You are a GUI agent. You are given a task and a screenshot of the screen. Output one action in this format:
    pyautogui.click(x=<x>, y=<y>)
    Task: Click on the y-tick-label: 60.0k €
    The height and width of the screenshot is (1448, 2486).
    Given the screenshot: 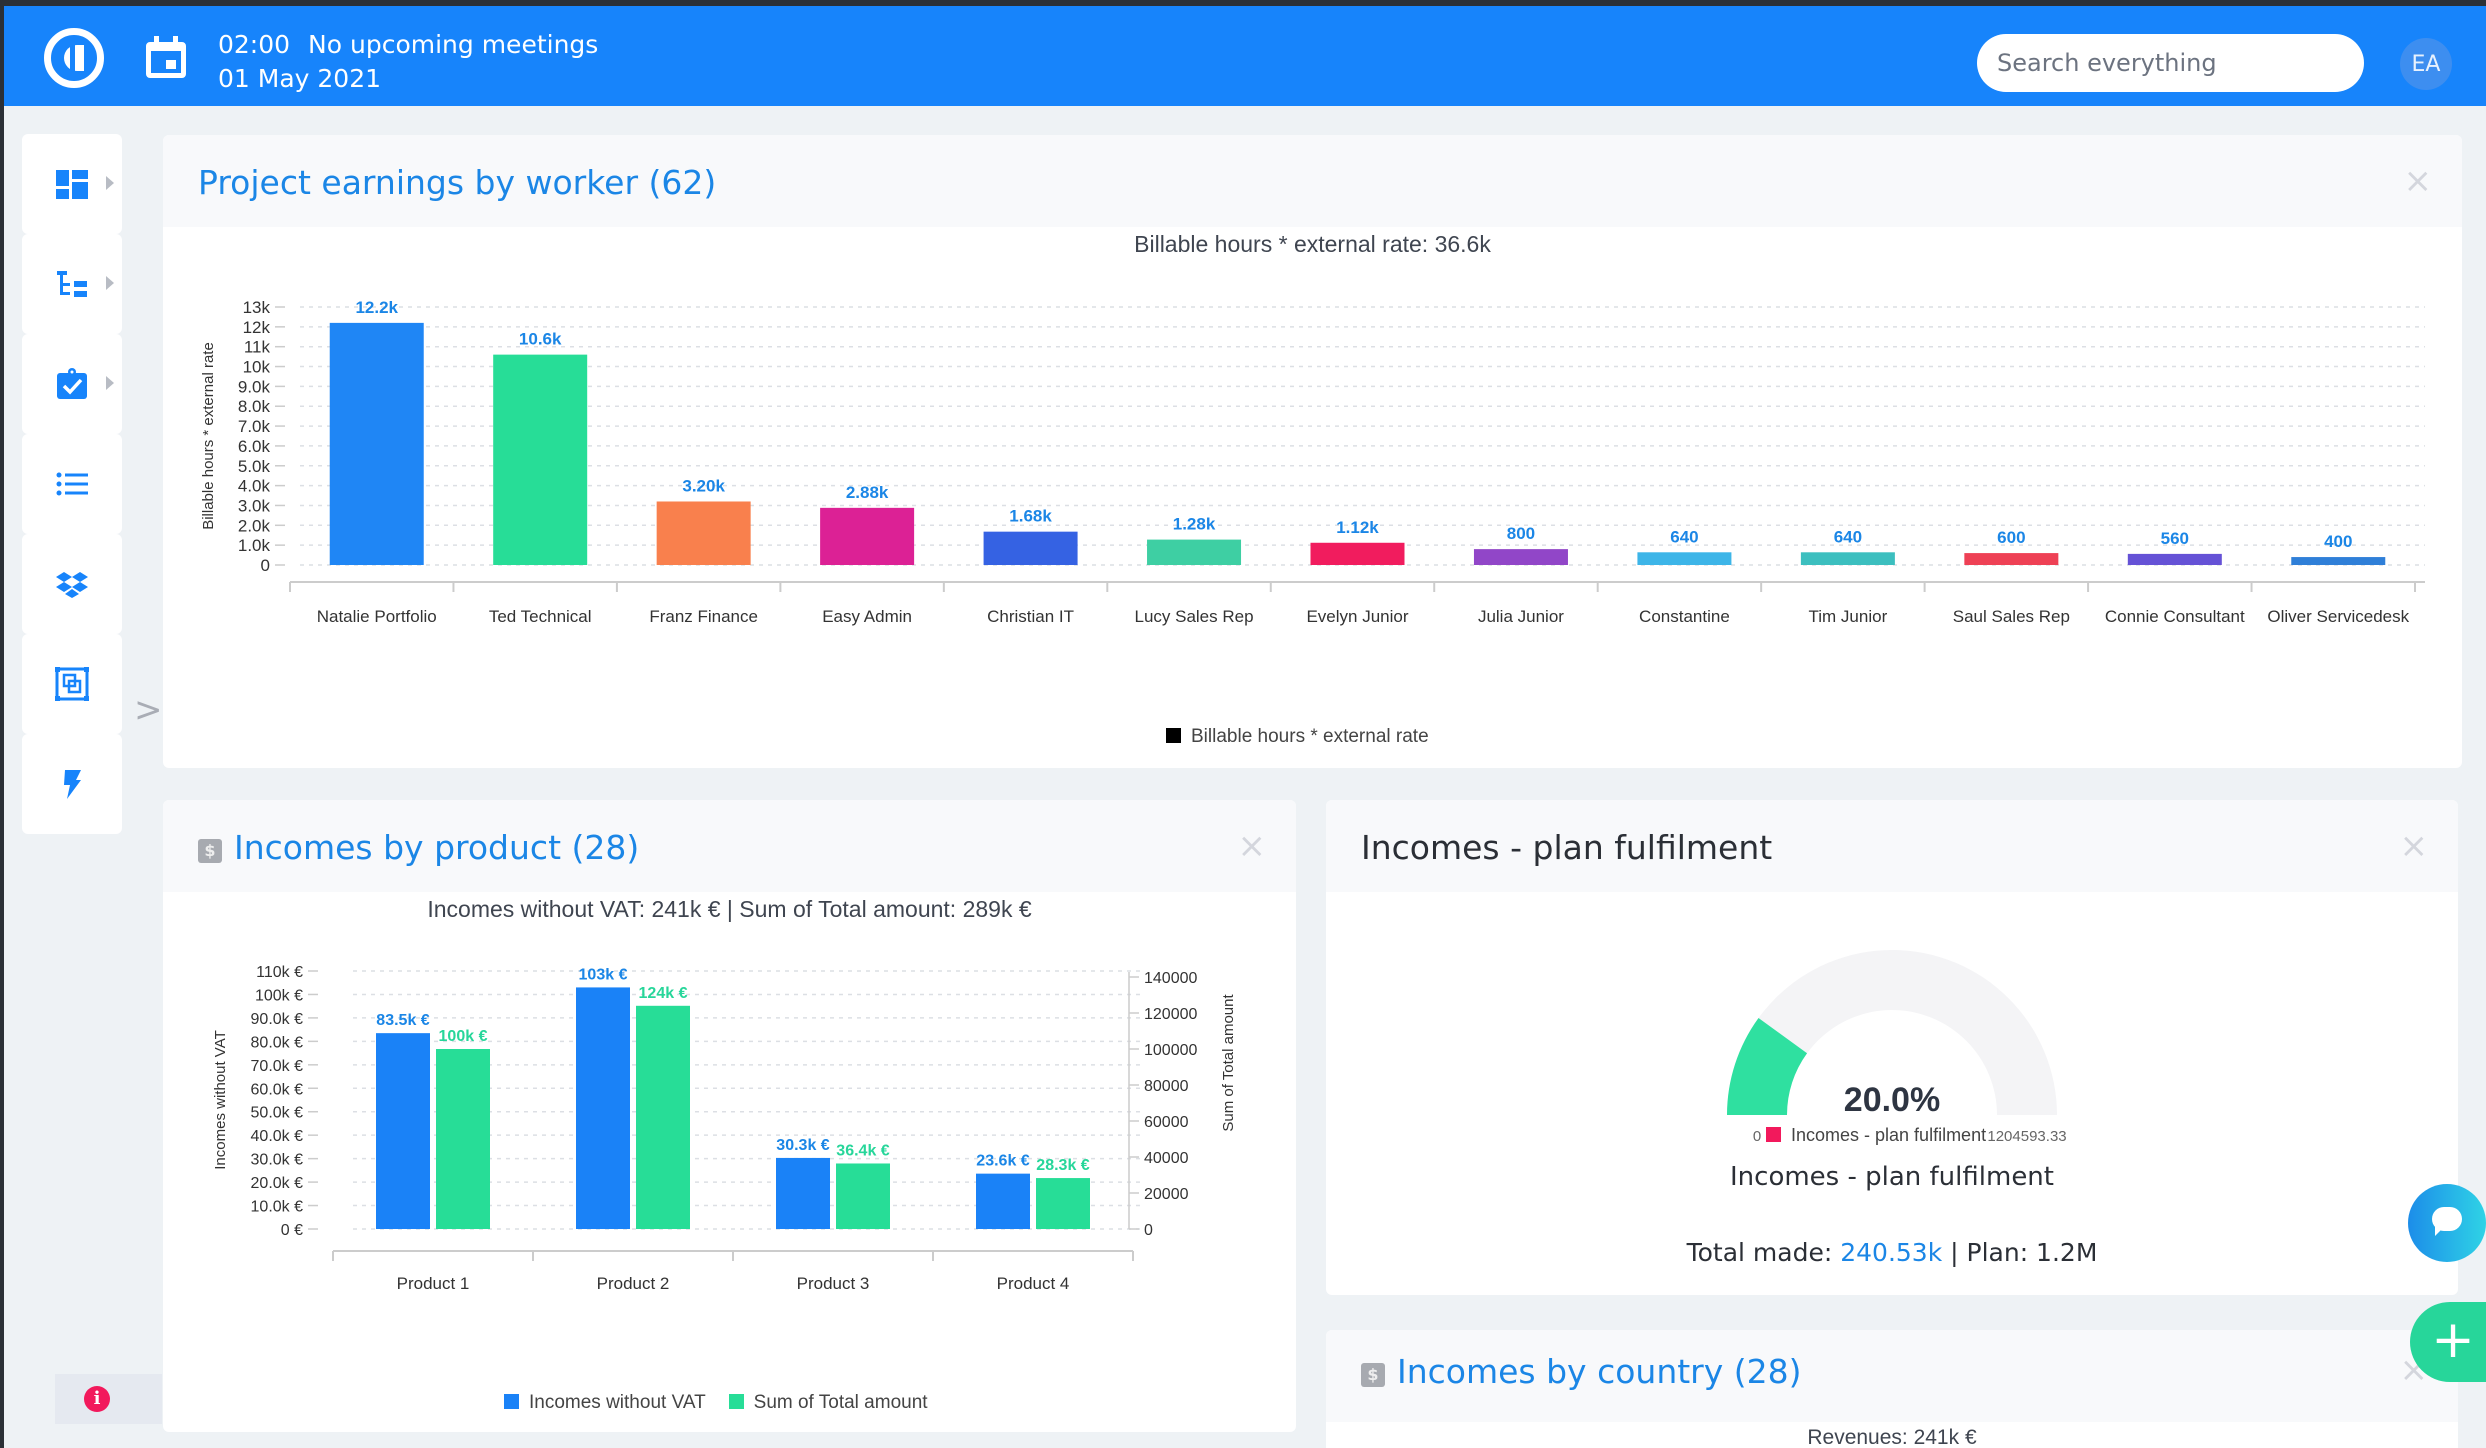 What is the action you would take?
    pyautogui.click(x=277, y=1089)
    